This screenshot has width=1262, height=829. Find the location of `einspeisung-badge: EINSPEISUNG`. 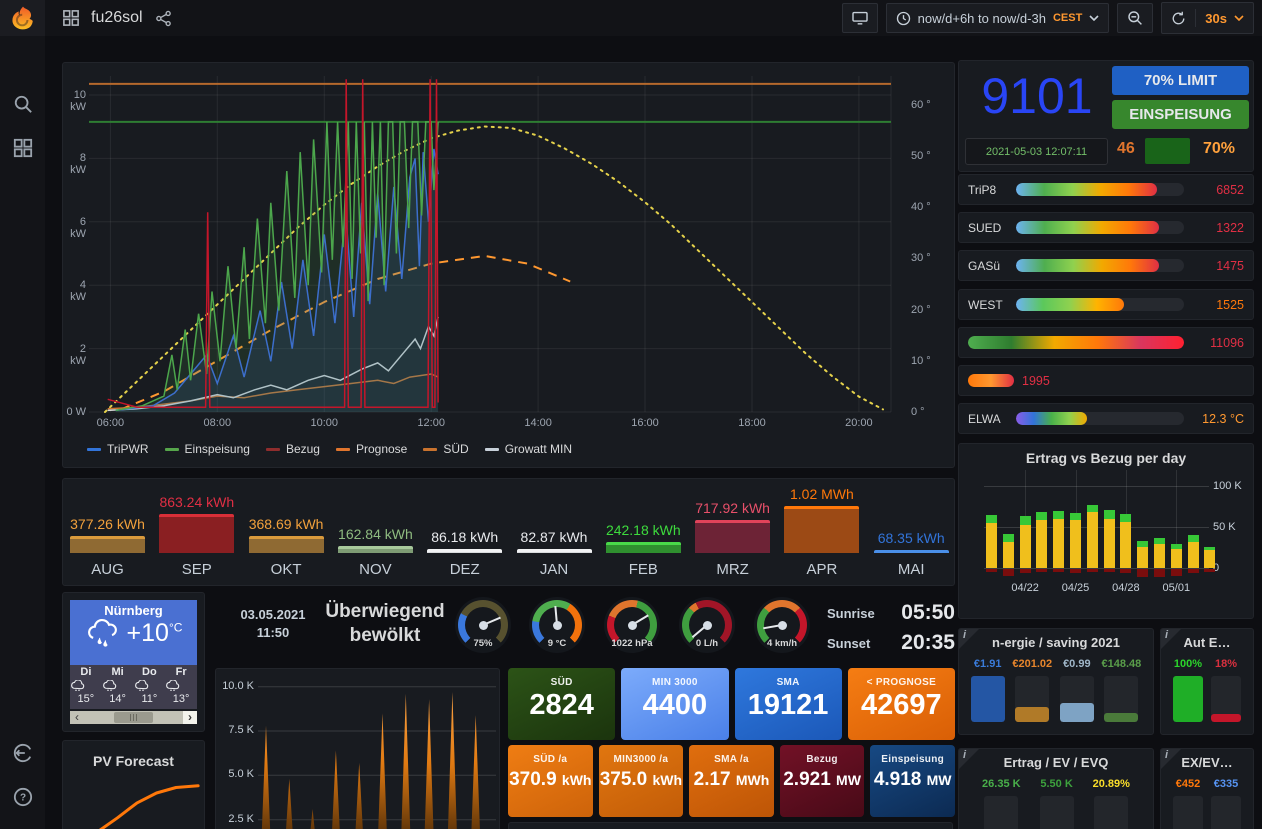

einspeisung-badge: EINSPEISUNG is located at coordinates (1180, 114).